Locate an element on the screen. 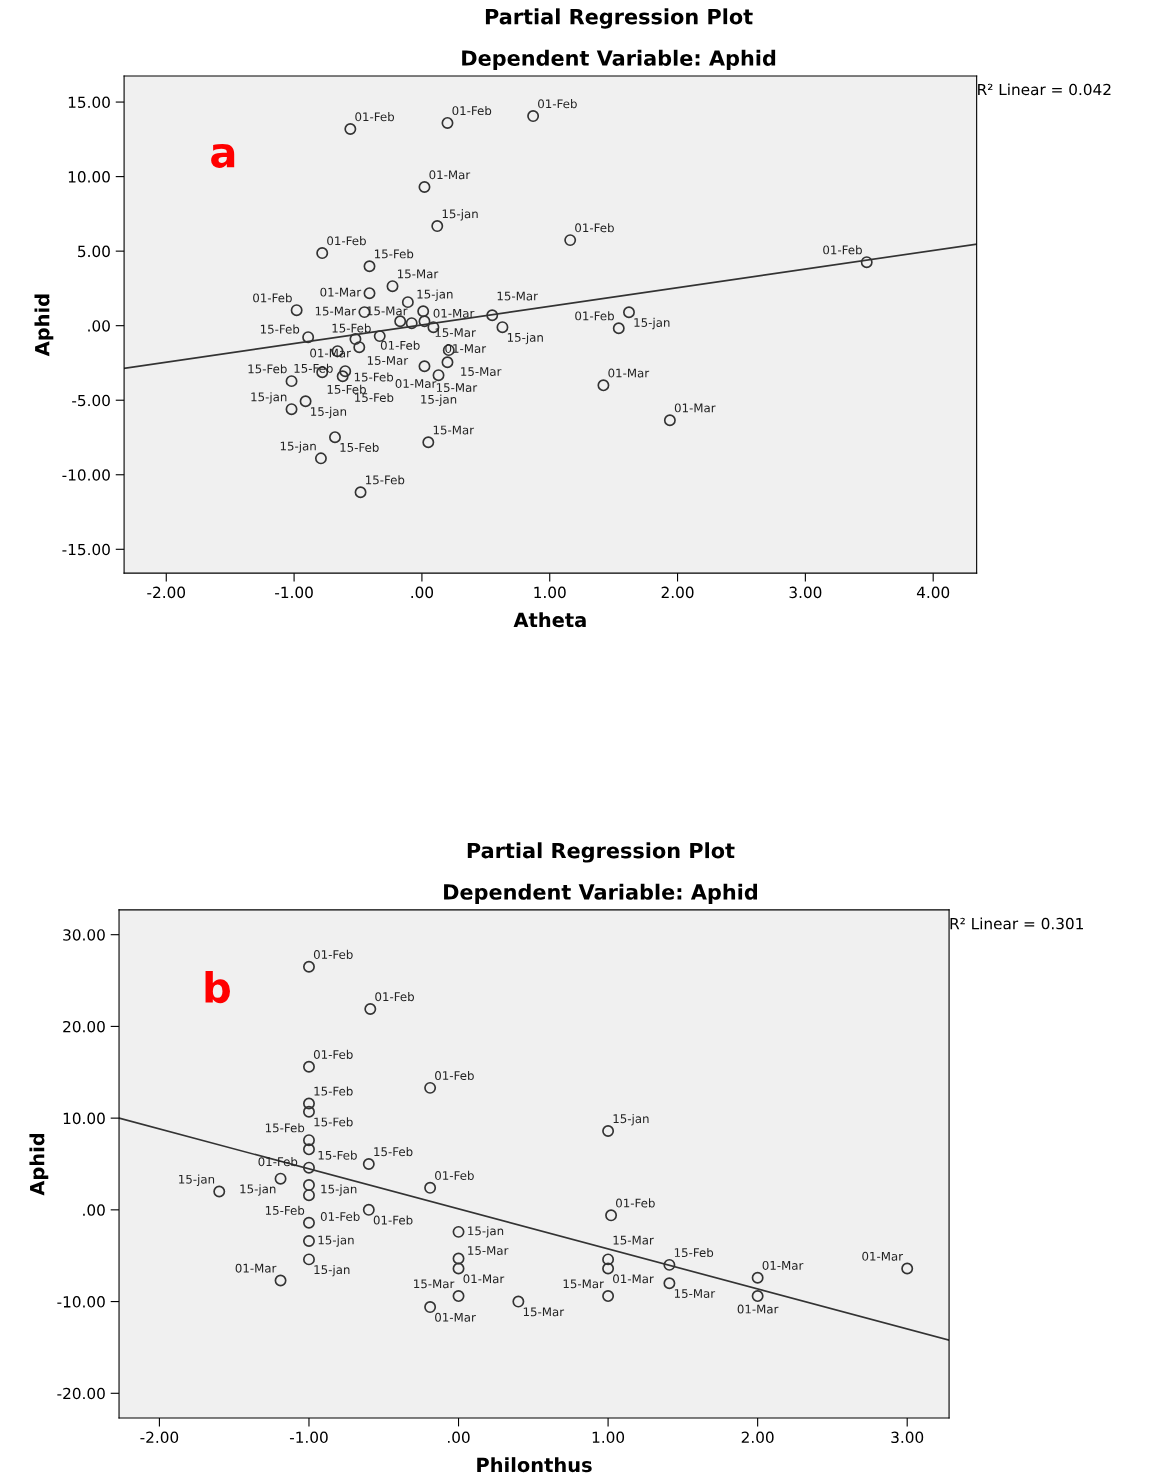 Image resolution: width=1149 pixels, height=1481 pixels. annotation: a is located at coordinates (223, 155).